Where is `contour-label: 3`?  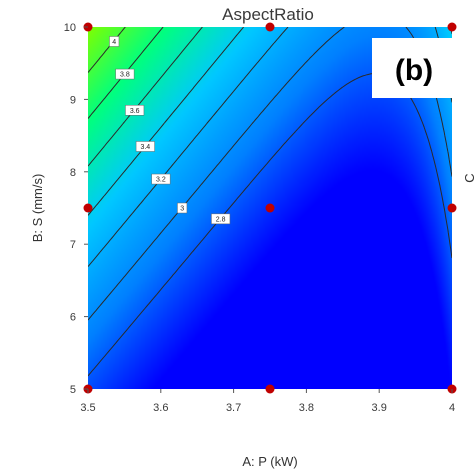 contour-label: 3 is located at coordinates (182, 209).